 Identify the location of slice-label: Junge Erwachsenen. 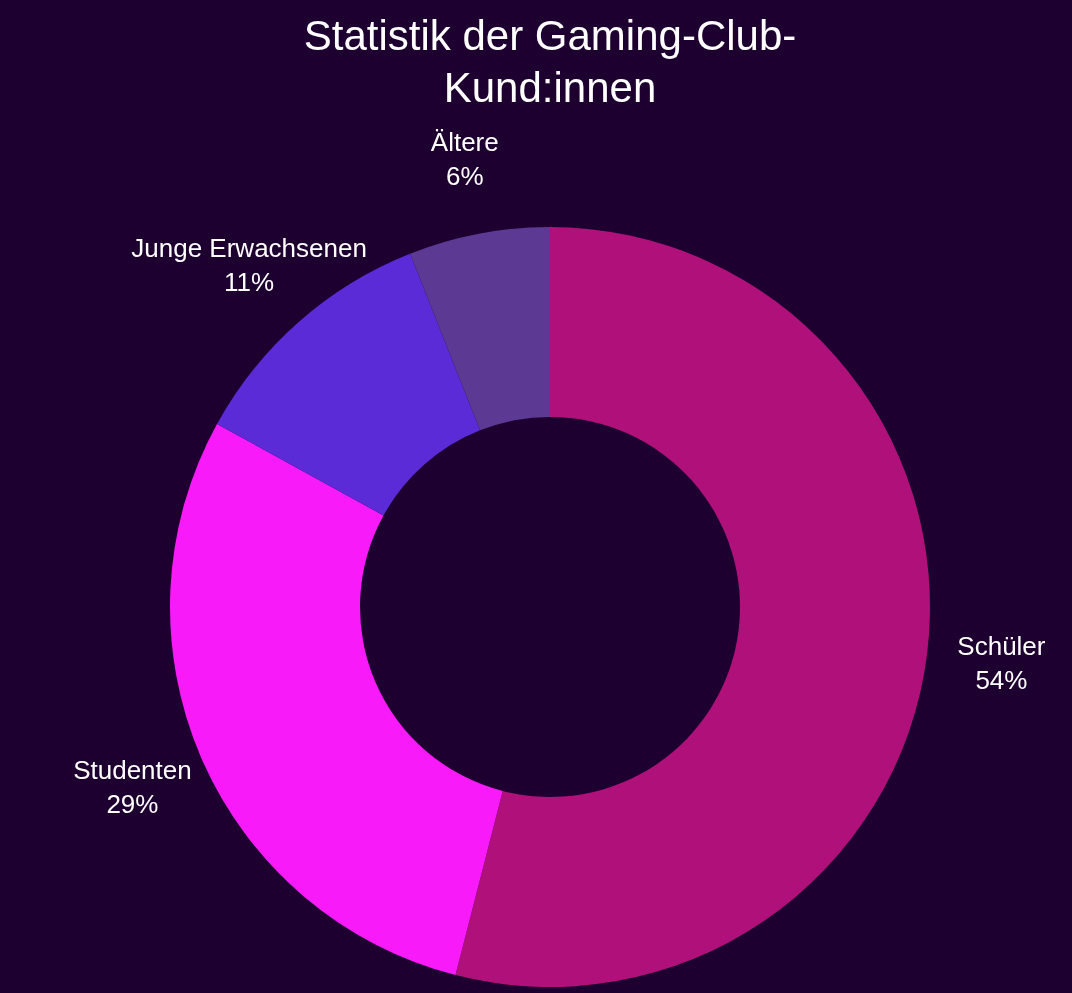
(249, 247).